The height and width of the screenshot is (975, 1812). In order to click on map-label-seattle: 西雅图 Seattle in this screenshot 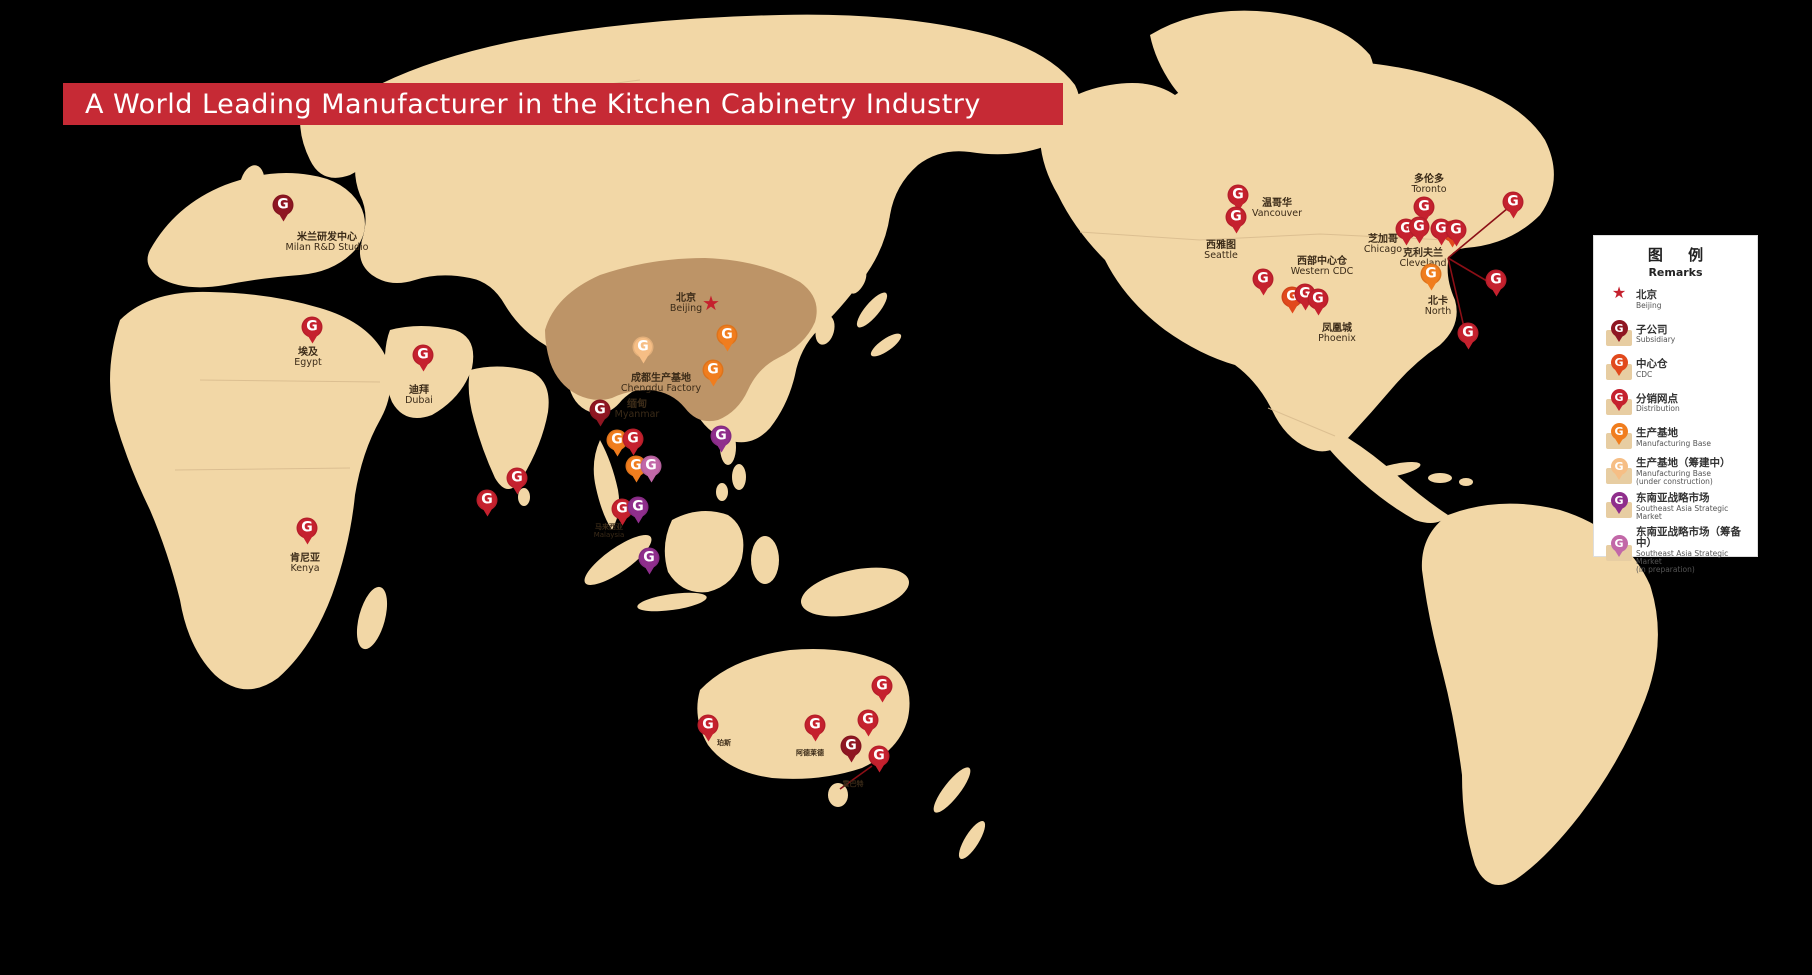, I will do `click(1221, 251)`.